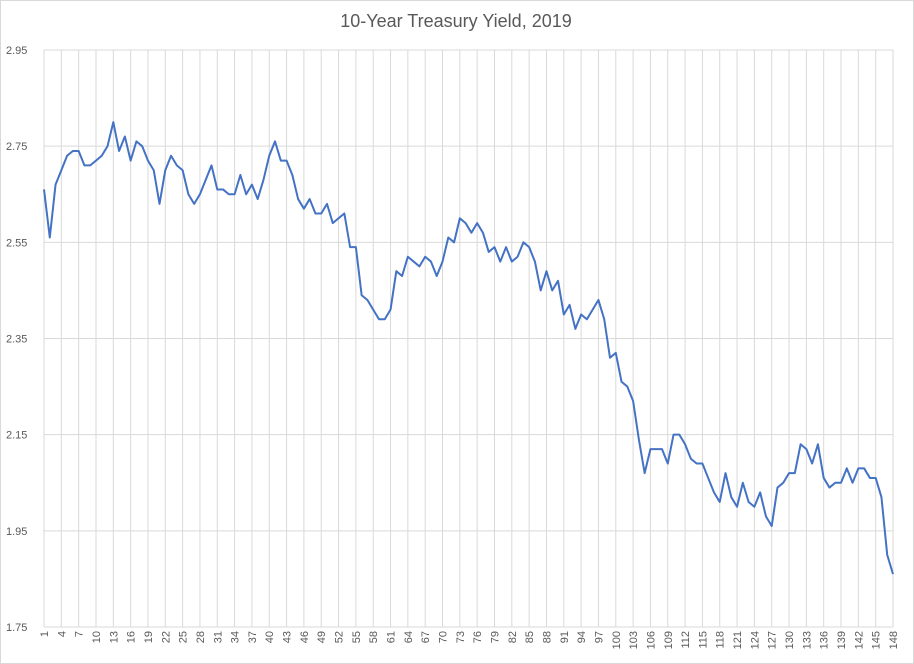  What do you see at coordinates (755, 640) in the screenshot?
I see `x-tick-label: 124` at bounding box center [755, 640].